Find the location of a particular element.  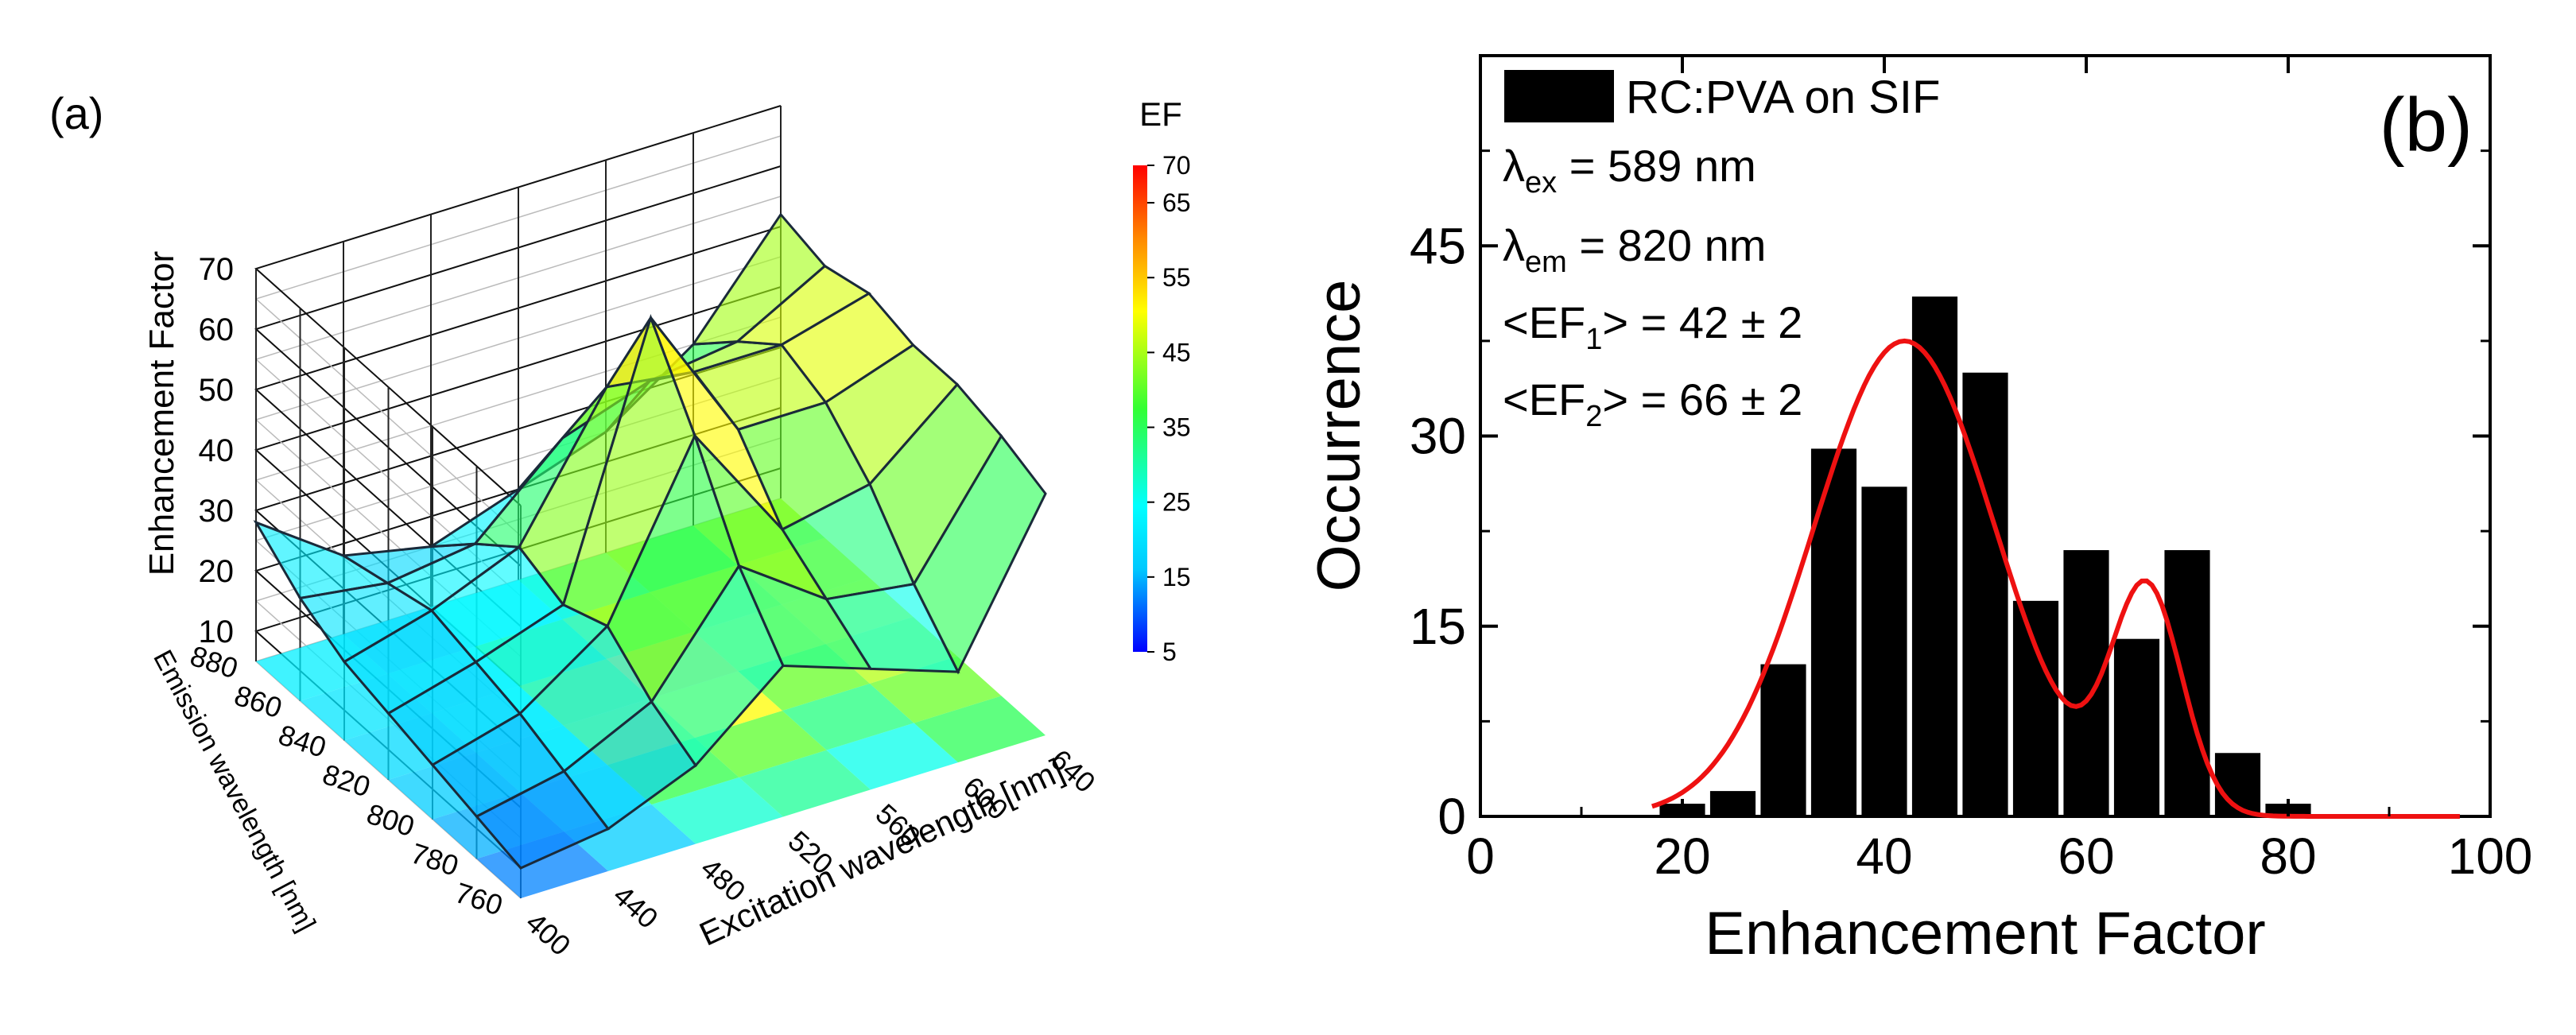

legend-line-subscript: 2 is located at coordinates (1593, 416).